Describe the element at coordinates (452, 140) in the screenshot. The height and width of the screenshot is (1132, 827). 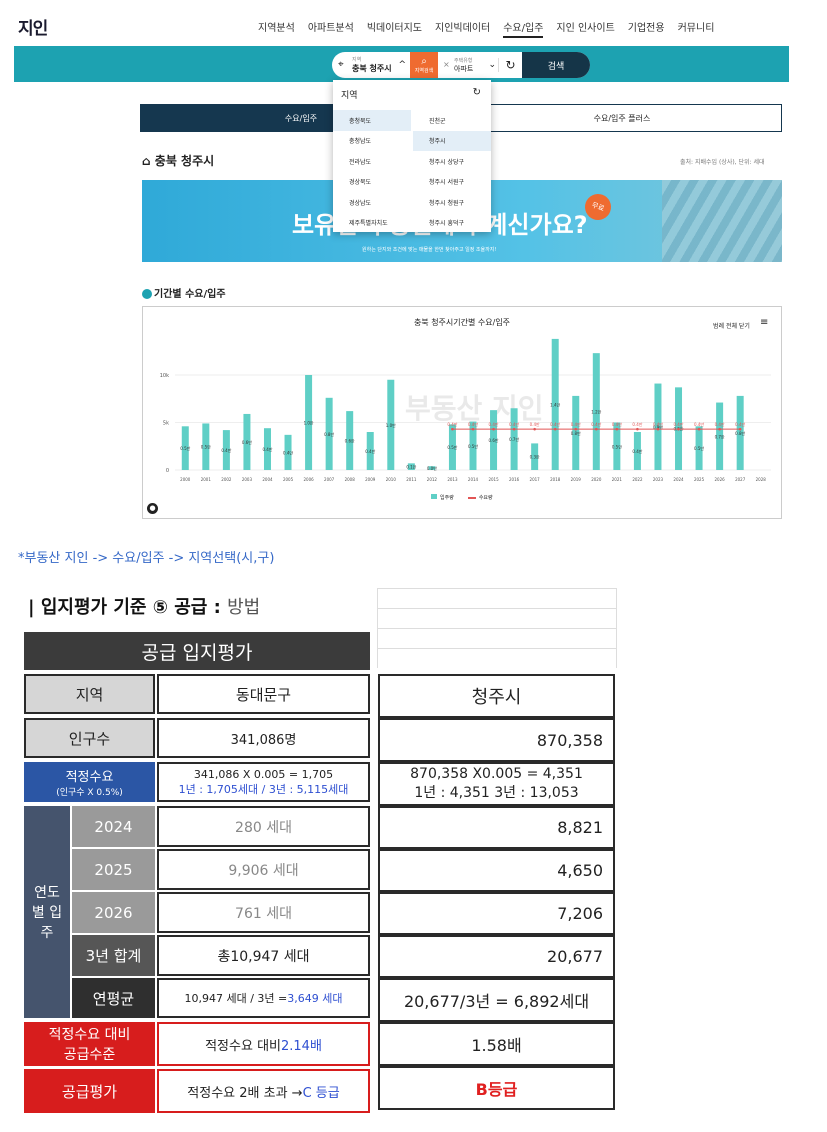
I see `city-item: 청주시` at that location.